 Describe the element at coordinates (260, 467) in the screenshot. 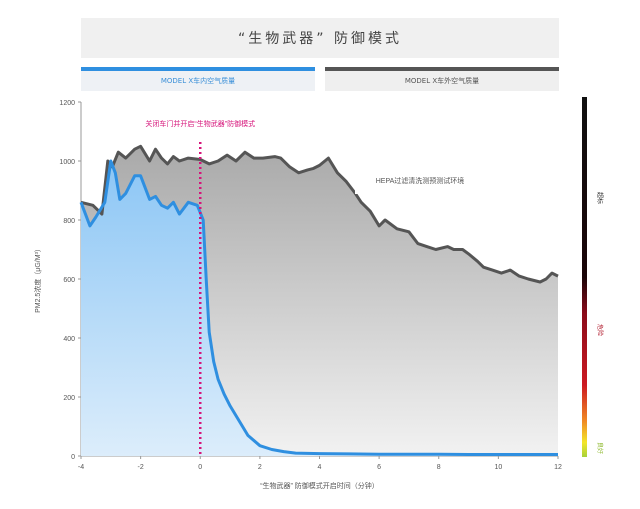

I see `x-tick-label: 2` at that location.